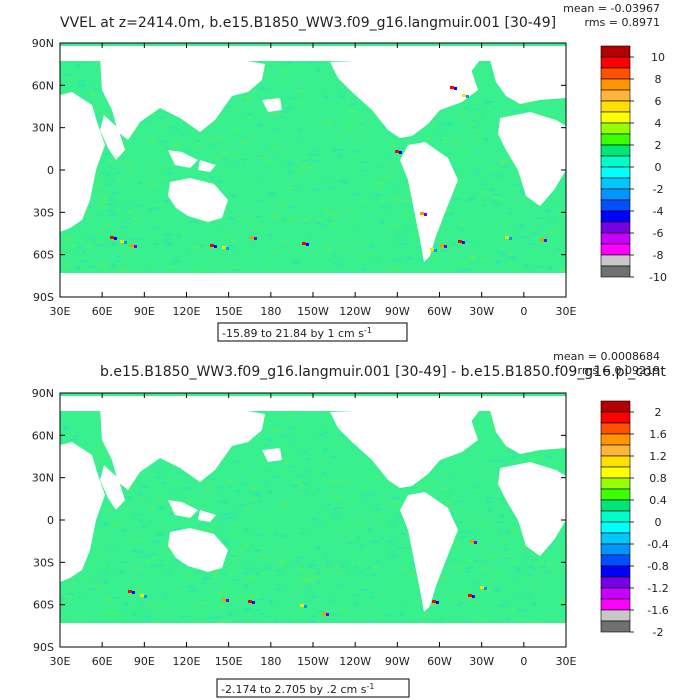 Image resolution: width=700 pixels, height=700 pixels. Describe the element at coordinates (658, 123) in the screenshot. I see `colorbar-label: 4` at that location.